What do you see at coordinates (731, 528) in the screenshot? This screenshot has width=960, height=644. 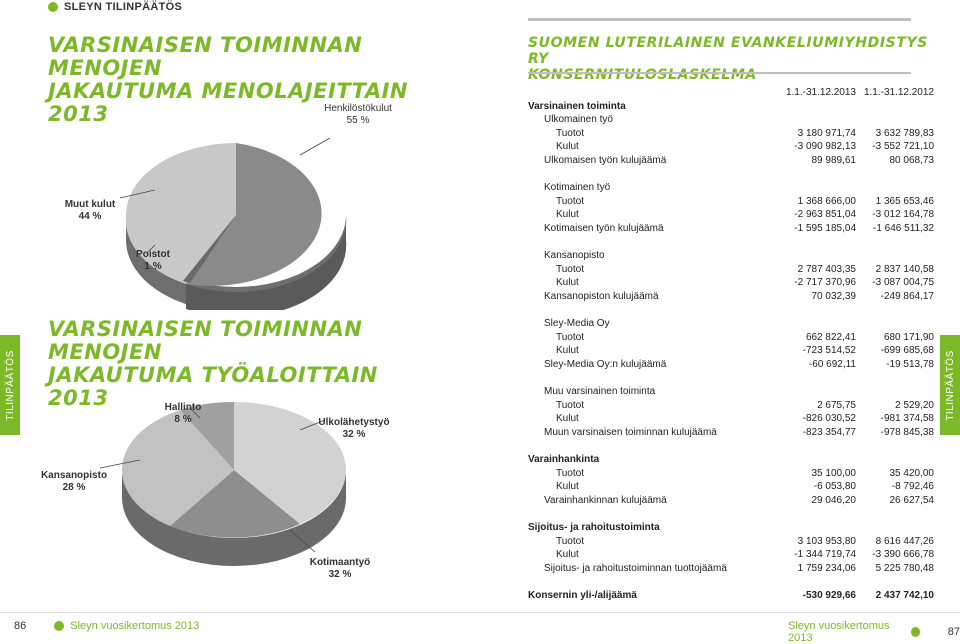 I see `table-row: Sijoitus- ja rahoitustoiminta` at bounding box center [731, 528].